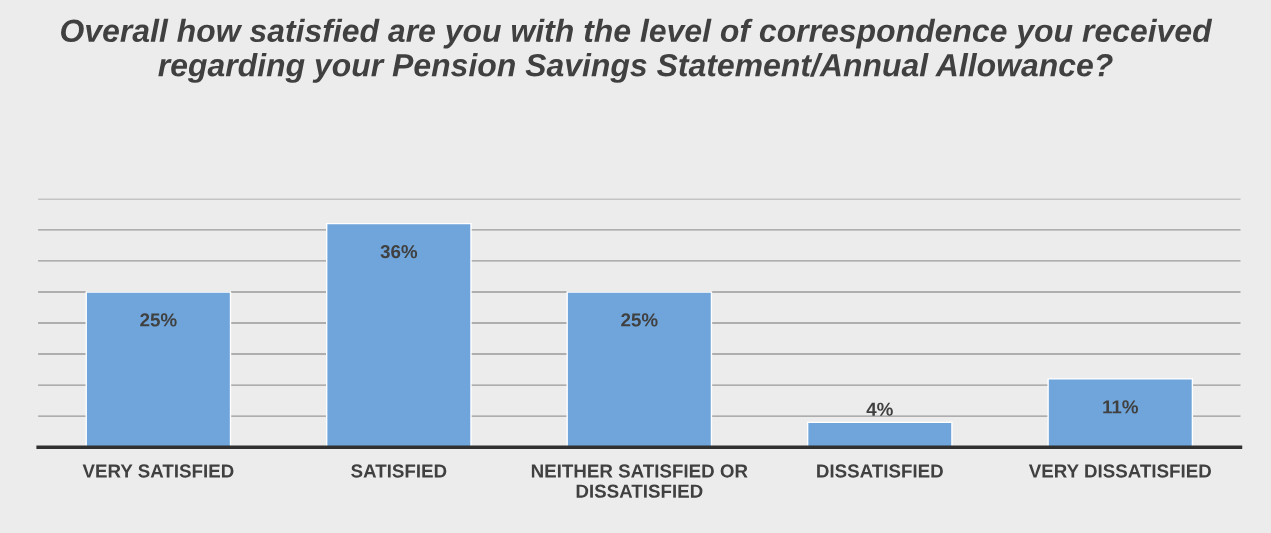 The height and width of the screenshot is (533, 1271). I want to click on x-tick-label: VERY DISSATISFIED, so click(1119, 471).